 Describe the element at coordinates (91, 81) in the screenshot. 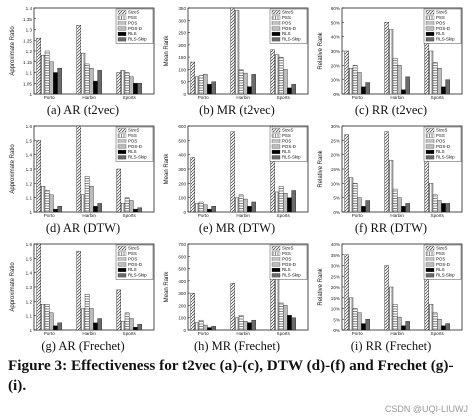

I see `bar-pos-d-harbin` at that location.